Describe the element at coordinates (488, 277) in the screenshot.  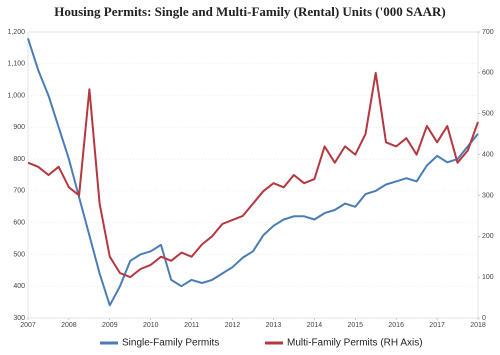
I see `y2-tick-label: 100` at that location.